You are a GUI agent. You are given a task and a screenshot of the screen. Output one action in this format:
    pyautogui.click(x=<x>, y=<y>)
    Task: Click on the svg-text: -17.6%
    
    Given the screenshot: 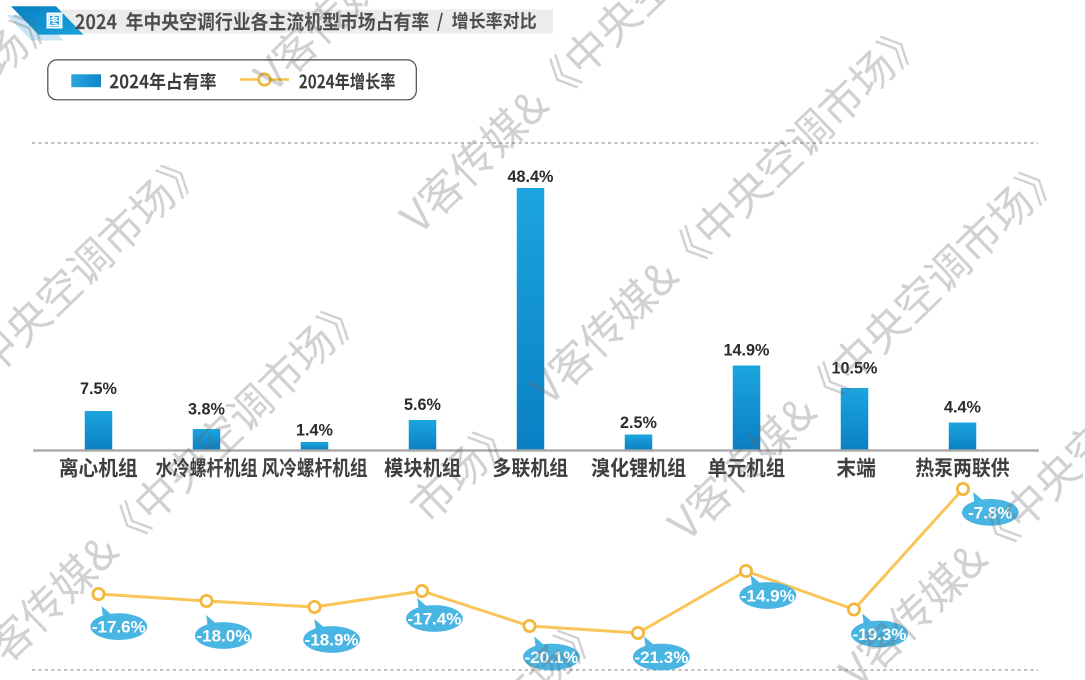 What is the action you would take?
    pyautogui.click(x=119, y=627)
    